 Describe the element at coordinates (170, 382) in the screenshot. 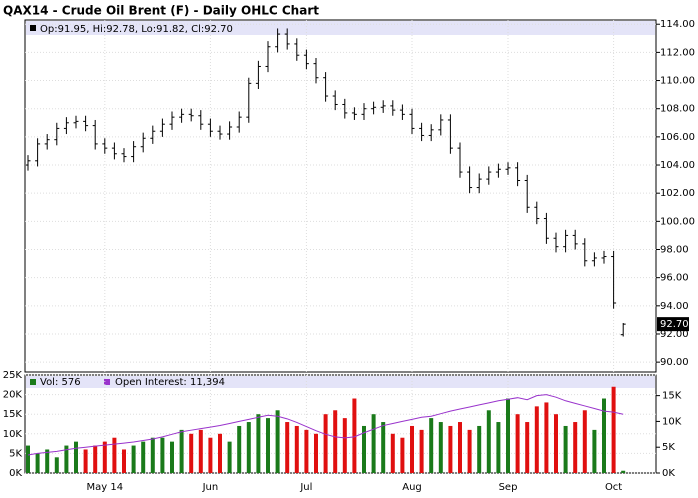

I see `oi-legend: Open Interest: 11,394` at that location.